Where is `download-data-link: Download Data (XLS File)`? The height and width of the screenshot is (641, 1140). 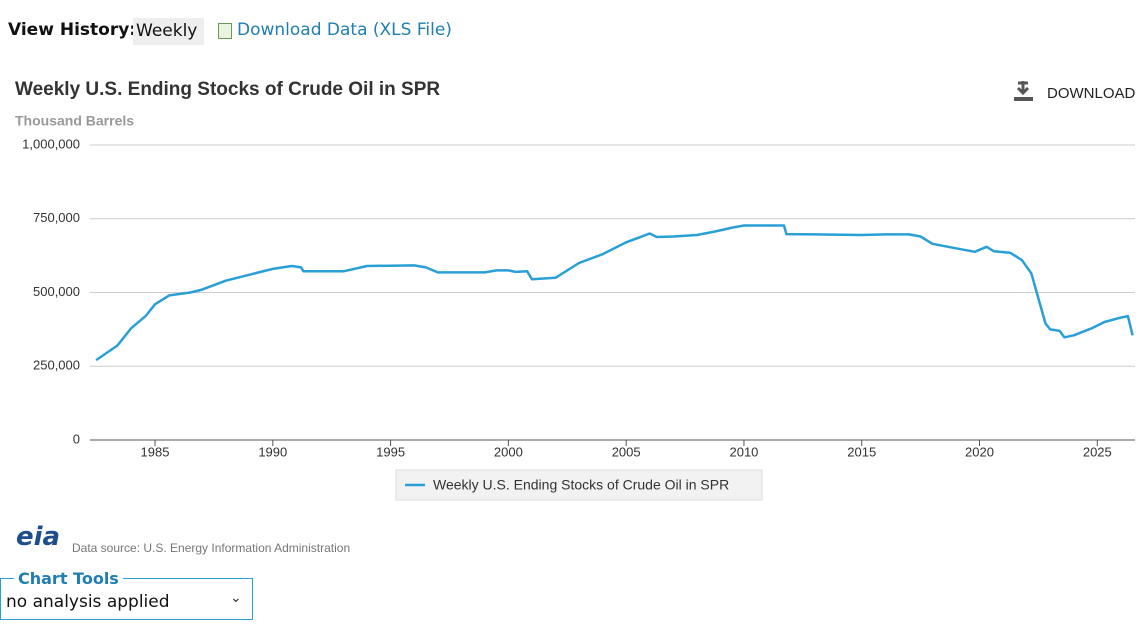
download-data-link: Download Data (XLS File) is located at coordinates (344, 30).